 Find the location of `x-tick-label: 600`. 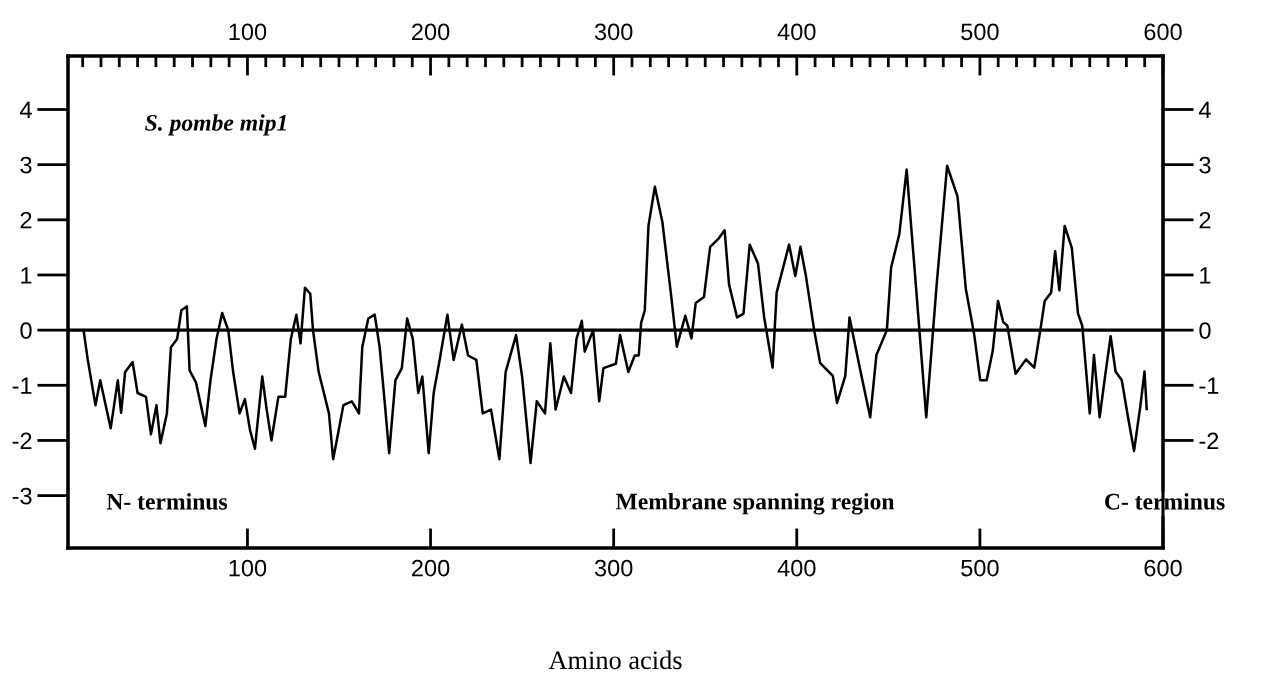

x-tick-label: 600 is located at coordinates (1163, 568).